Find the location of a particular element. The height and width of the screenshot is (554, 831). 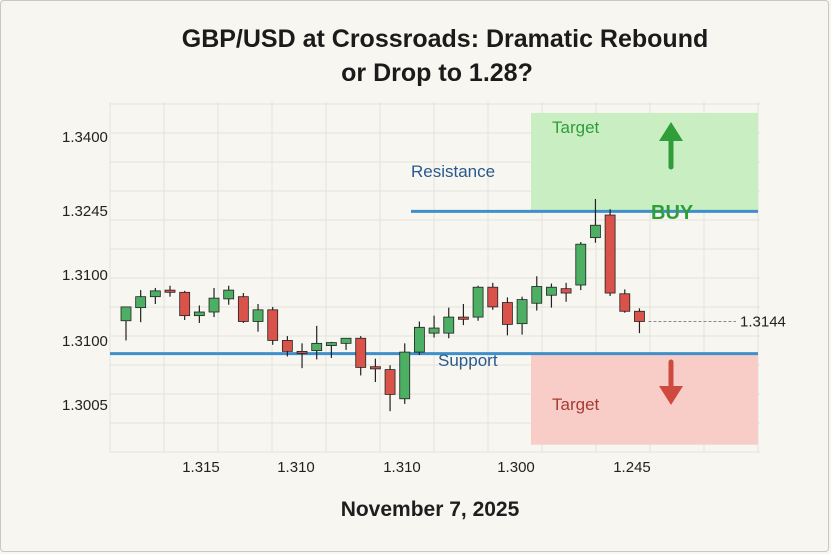

sell-target-label: Target is located at coordinates (576, 404).